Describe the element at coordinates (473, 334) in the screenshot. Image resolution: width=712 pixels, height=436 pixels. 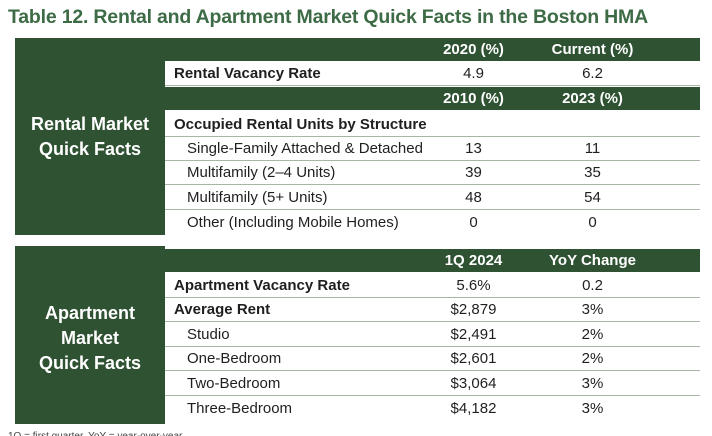
I see `cell-value: $2,491` at that location.